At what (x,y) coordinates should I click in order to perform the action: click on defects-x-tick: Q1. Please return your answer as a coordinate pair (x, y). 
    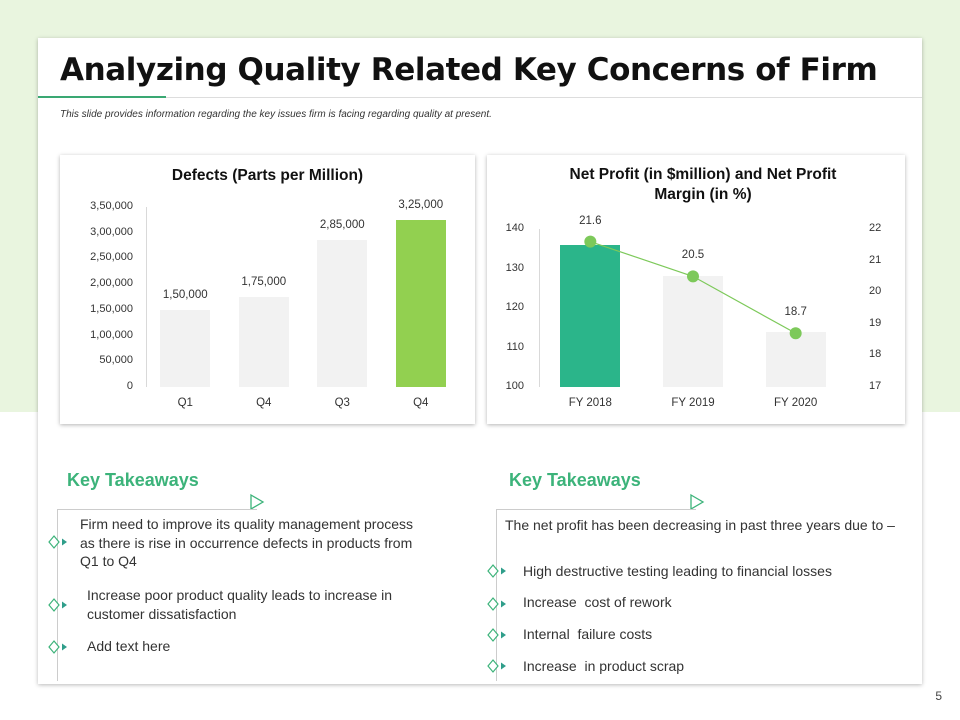
    Looking at the image, I should click on (185, 403).